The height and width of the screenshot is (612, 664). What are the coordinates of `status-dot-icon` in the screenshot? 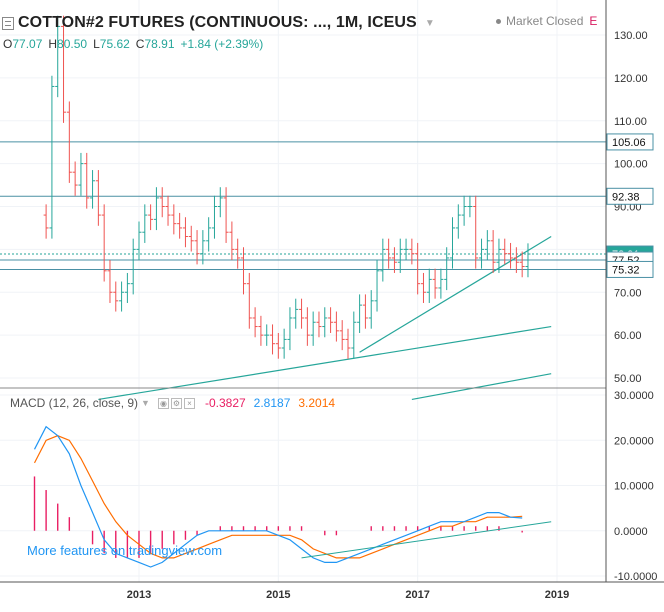 It's located at (498, 22).